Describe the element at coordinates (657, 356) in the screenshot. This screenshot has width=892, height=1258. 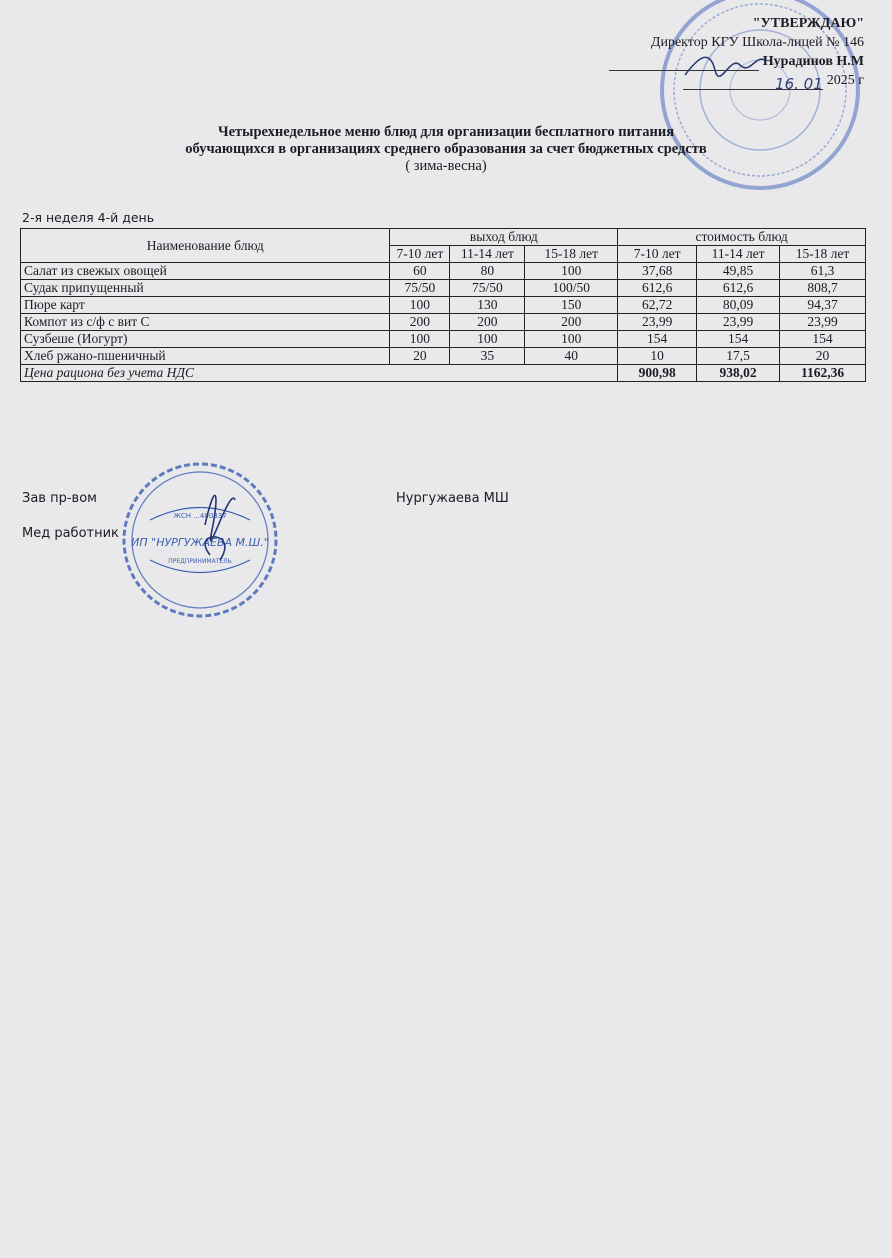
I see `cost-cell: 10` at that location.